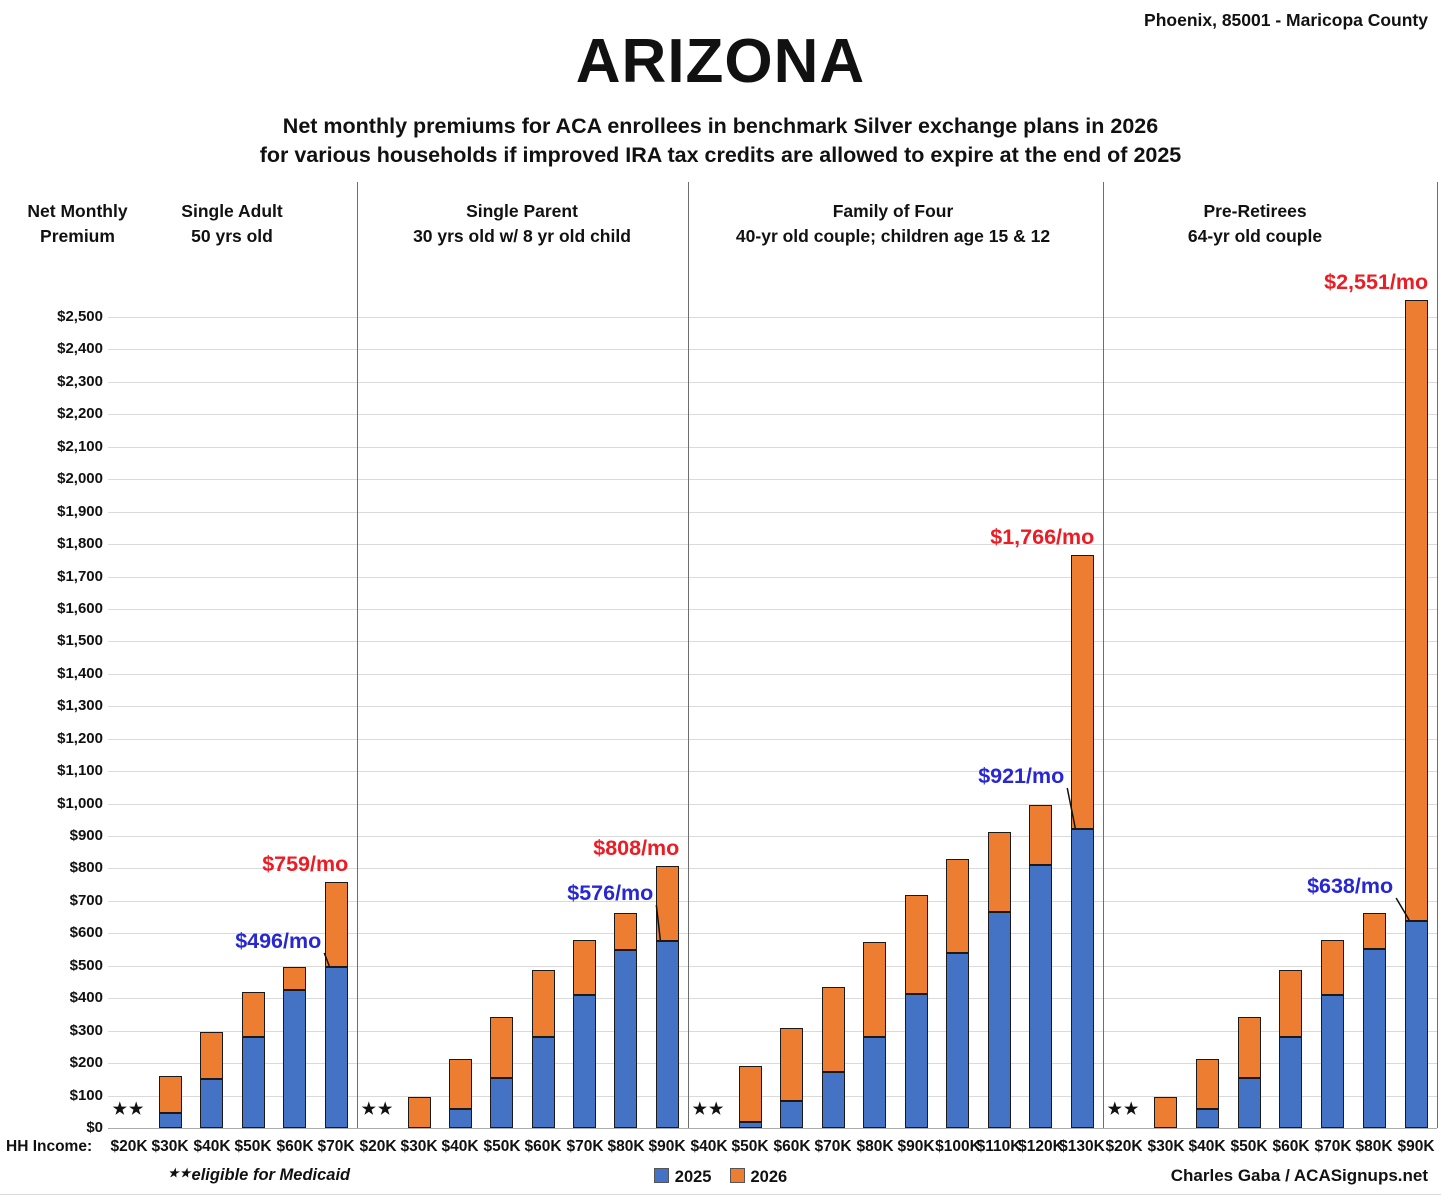 The width and height of the screenshot is (1441, 1200). Describe the element at coordinates (80, 576) in the screenshot. I see `y-tick-label: $1,700` at that location.